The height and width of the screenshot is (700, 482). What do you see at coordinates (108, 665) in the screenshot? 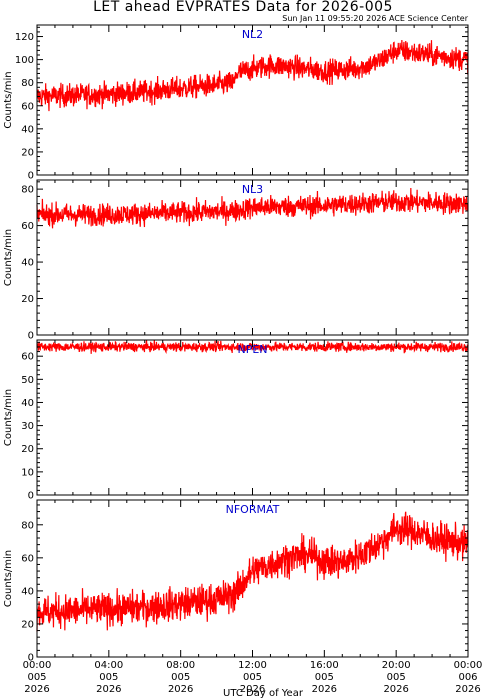
I see `x-tick-label-time: 04:00` at bounding box center [108, 665].